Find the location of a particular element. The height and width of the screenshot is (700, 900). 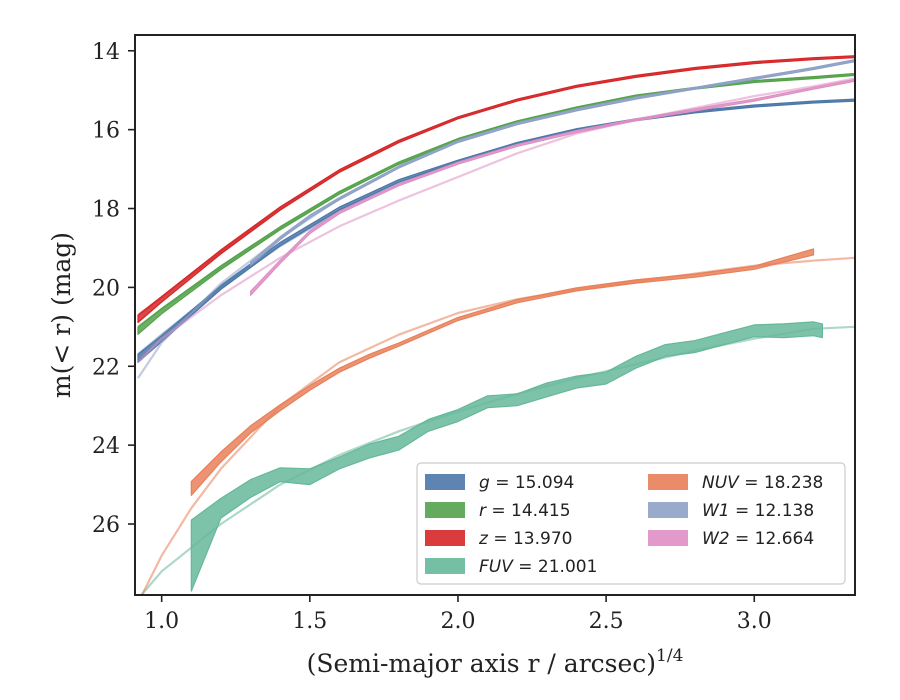

x-tick-label: 3.0 is located at coordinates (754, 621).